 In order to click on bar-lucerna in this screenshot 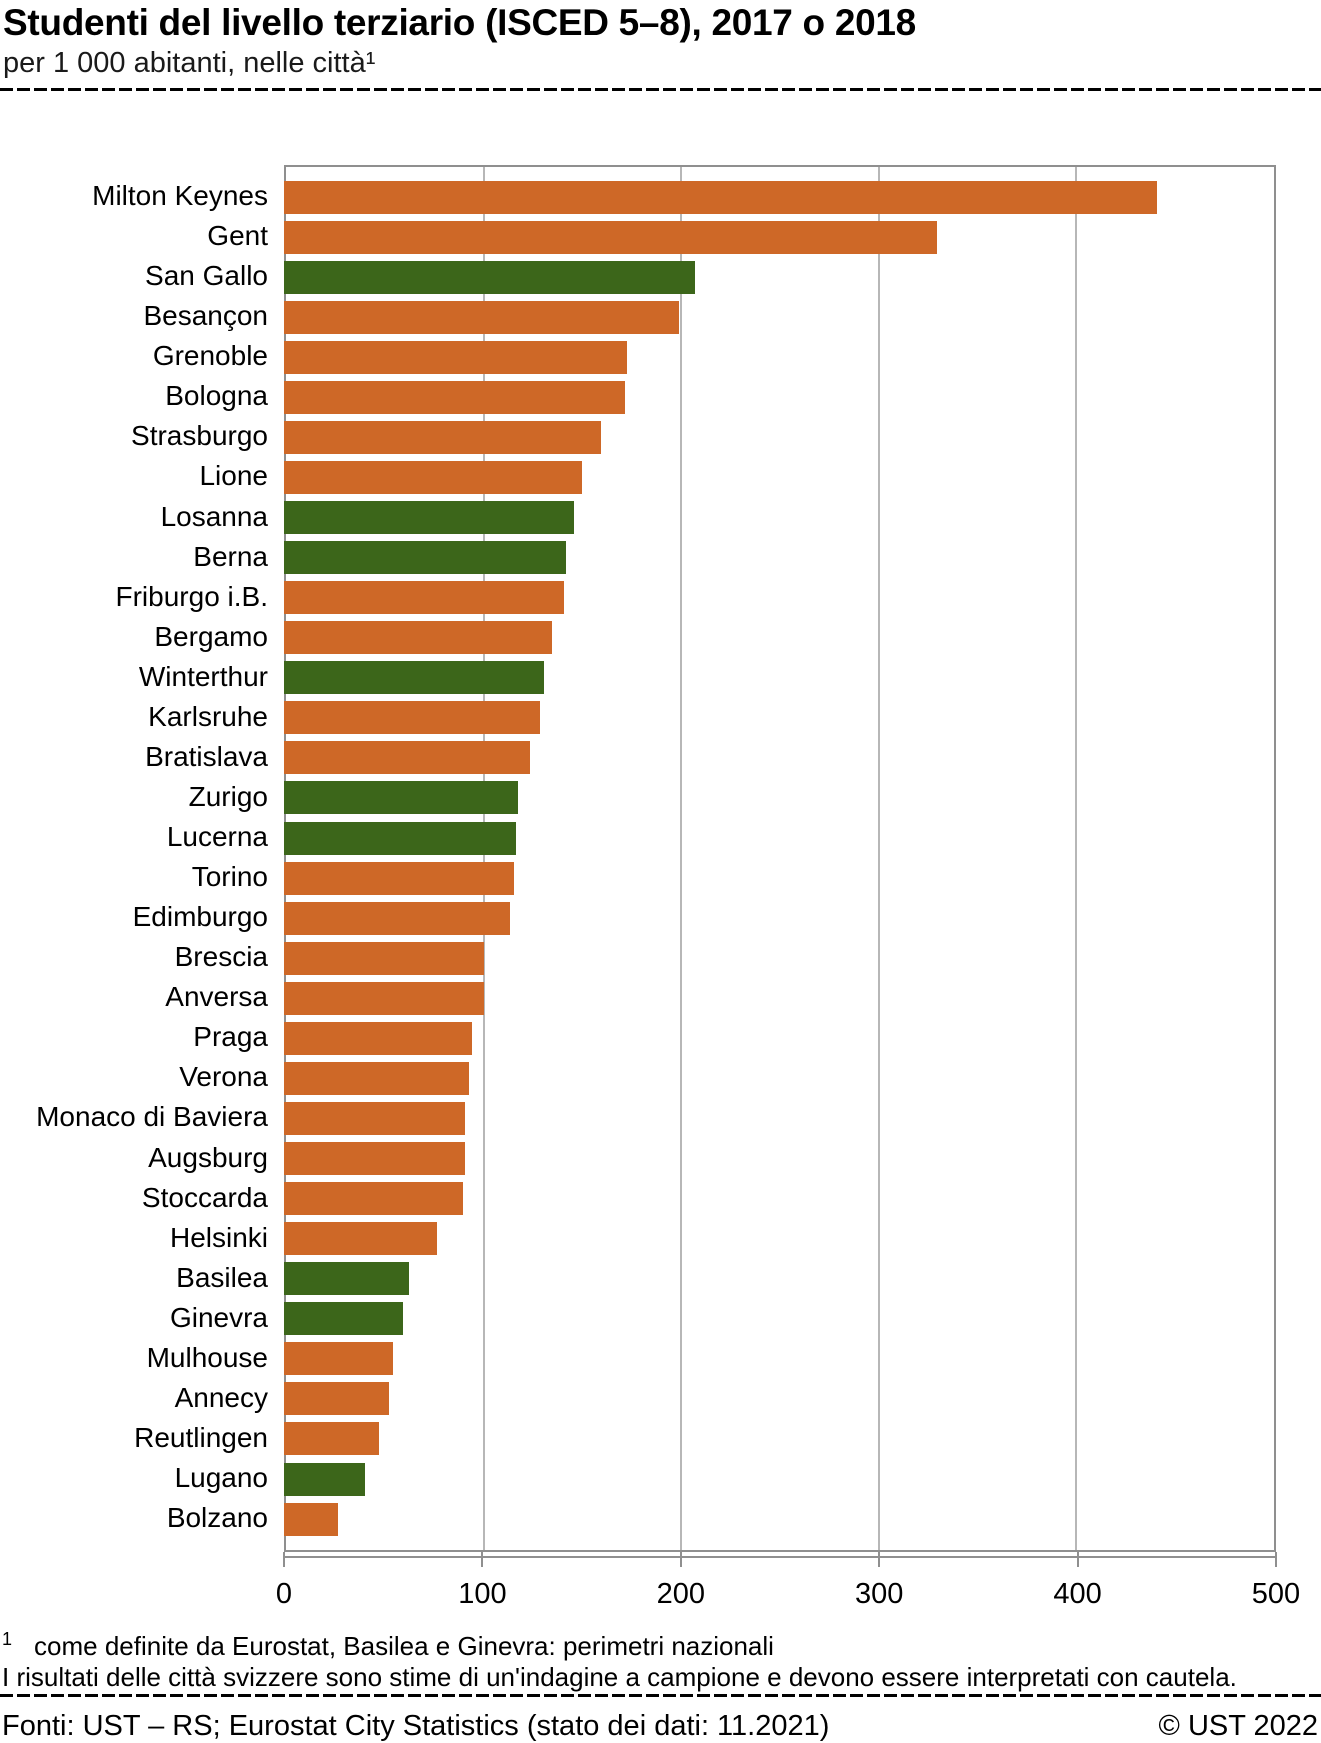, I will do `click(400, 838)`.